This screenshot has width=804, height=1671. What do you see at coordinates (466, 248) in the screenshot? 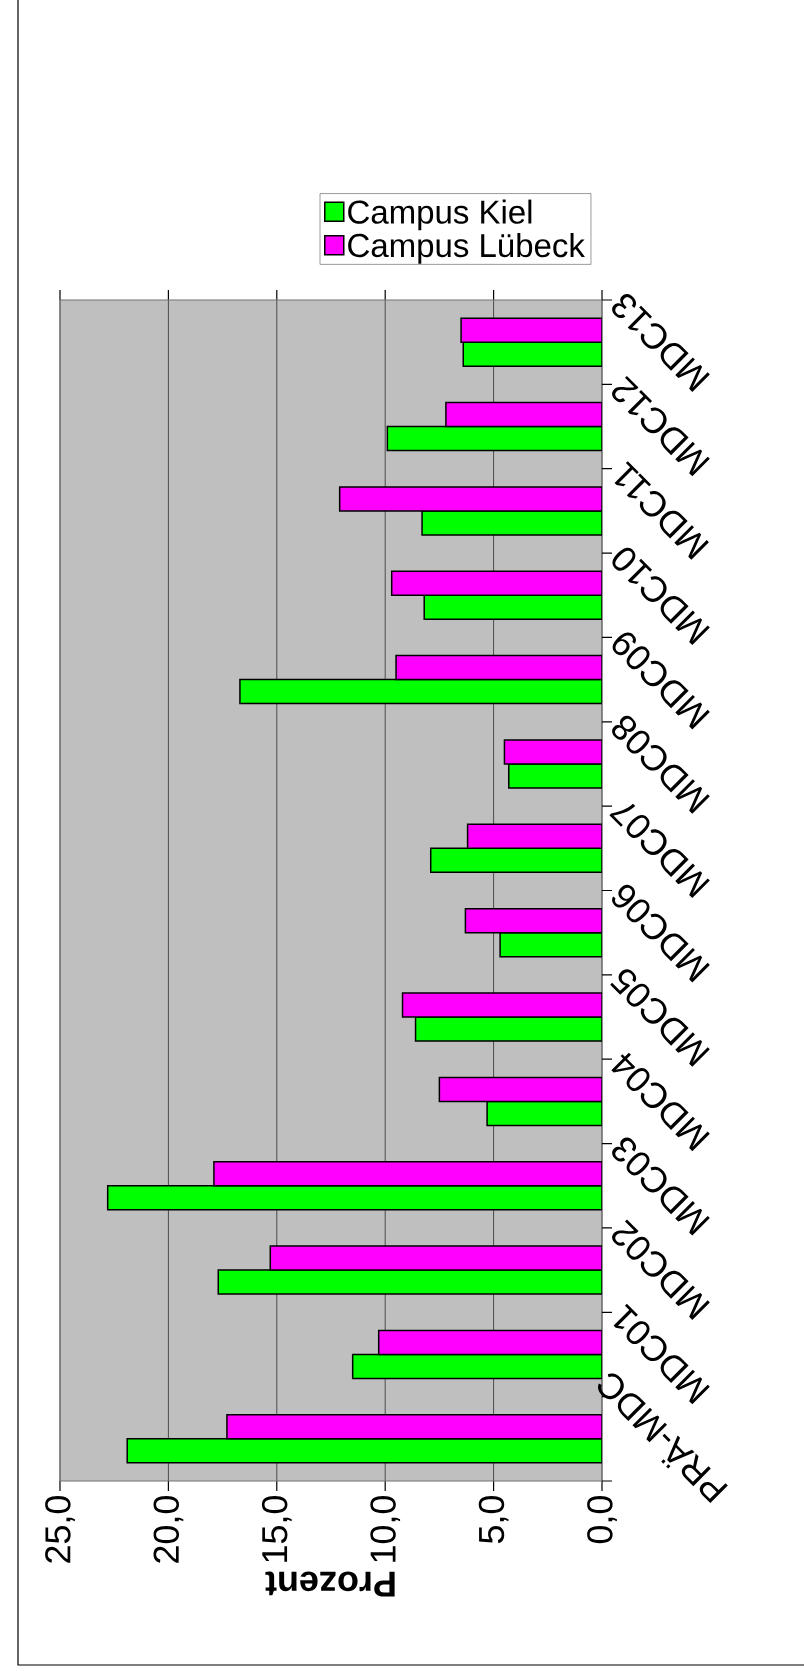
I see `legend-label: Campus Lübeck` at bounding box center [466, 248].